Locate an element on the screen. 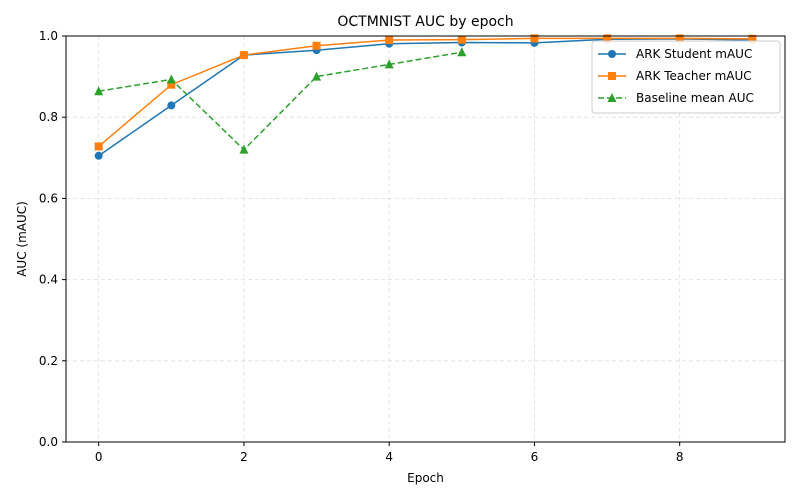 This screenshot has width=800, height=500. y-tick-label: 0.6 is located at coordinates (48, 198).